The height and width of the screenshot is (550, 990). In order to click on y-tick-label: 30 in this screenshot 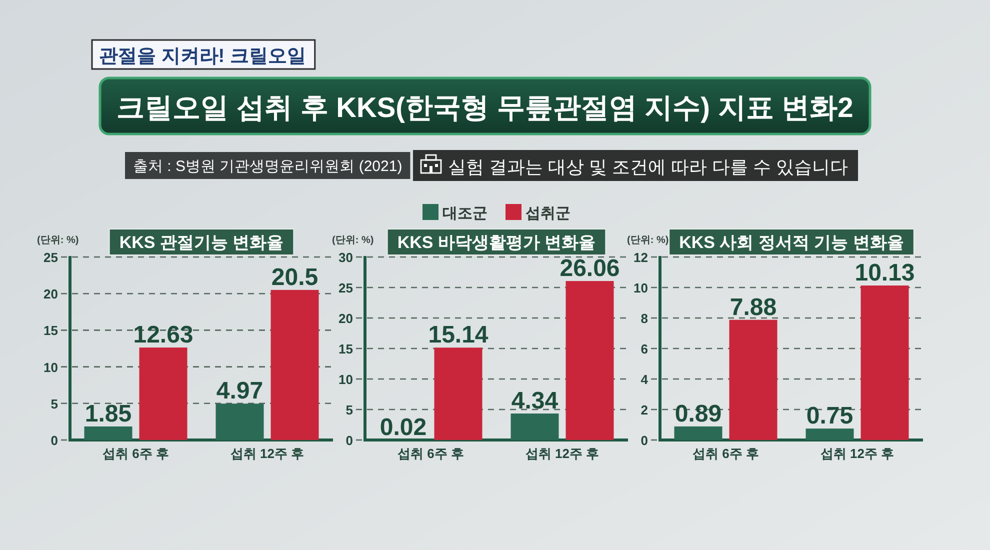, I will do `click(345, 257)`.